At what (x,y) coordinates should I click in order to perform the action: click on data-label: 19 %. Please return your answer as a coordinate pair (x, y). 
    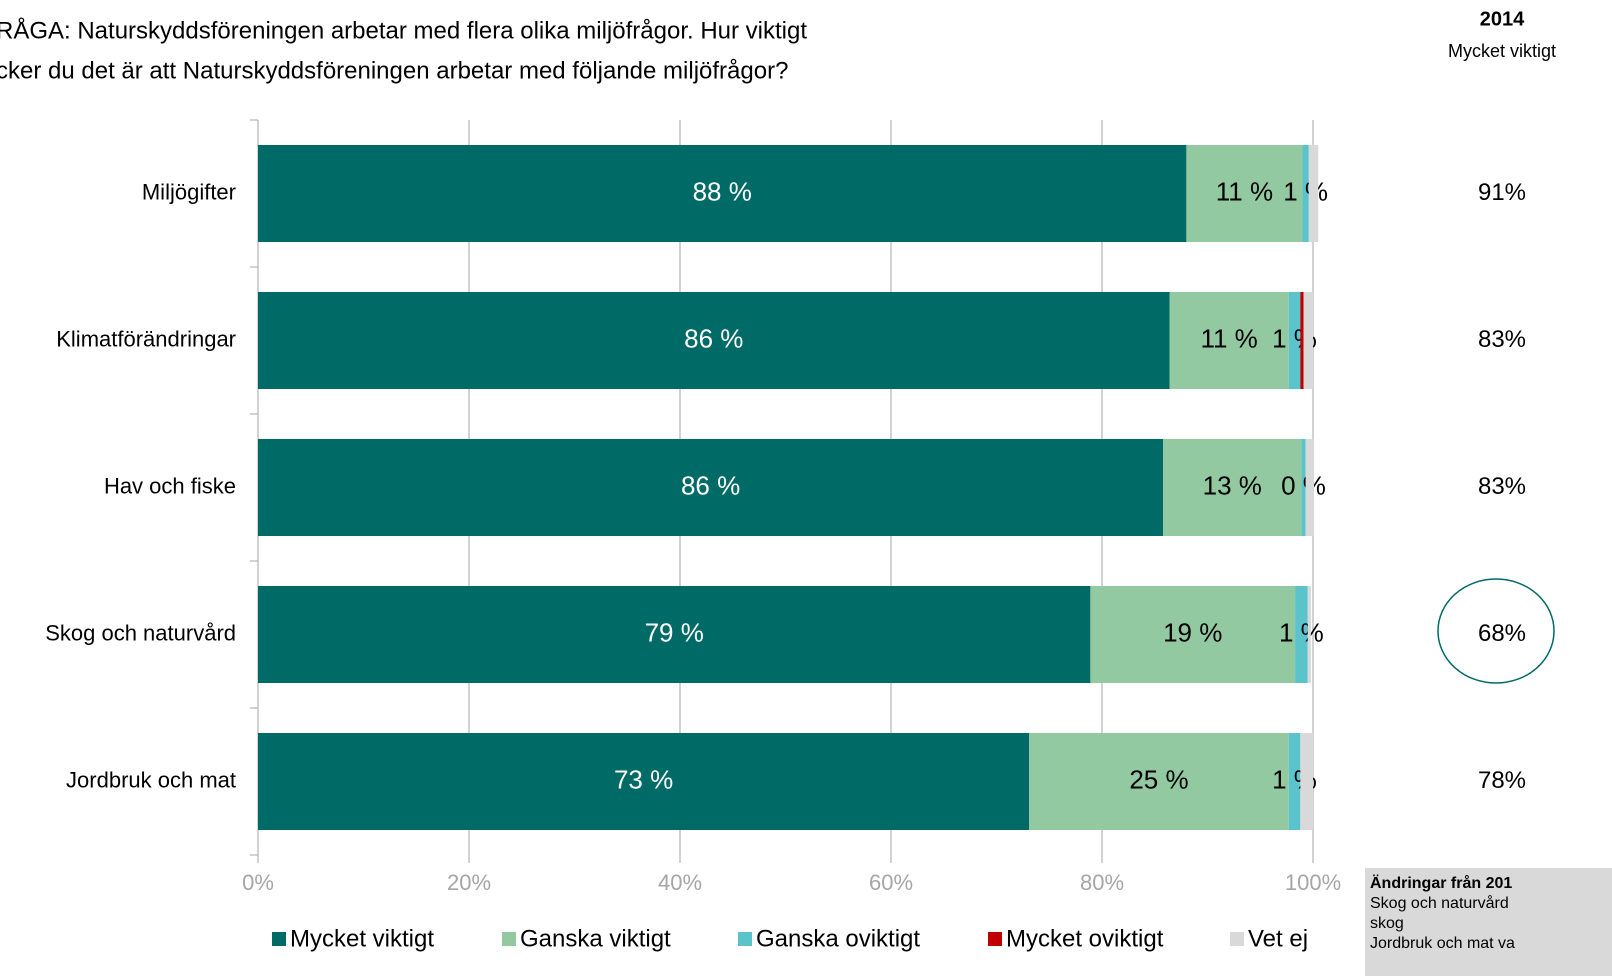
    Looking at the image, I should click on (1192, 632).